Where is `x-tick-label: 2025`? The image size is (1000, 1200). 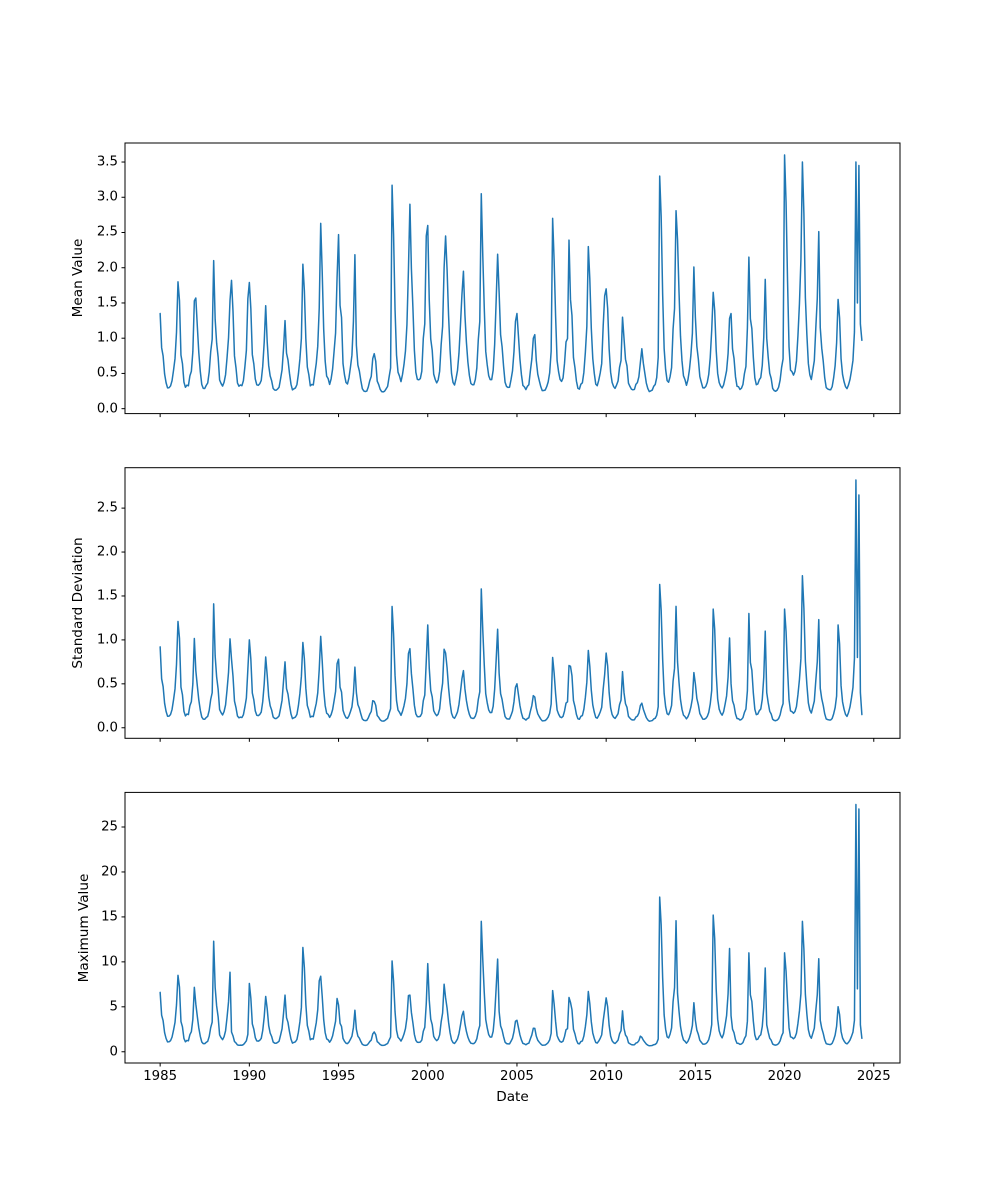
x-tick-label: 2025 is located at coordinates (873, 1076).